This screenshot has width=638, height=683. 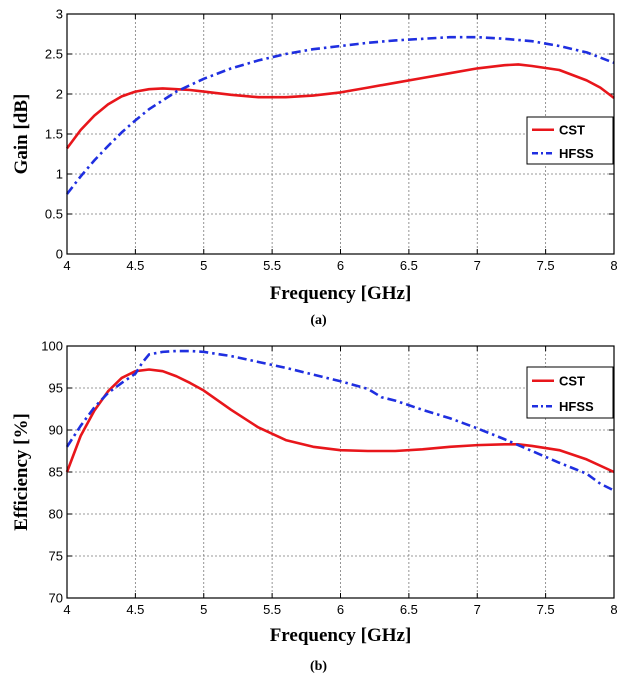 I want to click on figure-caption: (b), so click(x=318, y=666).